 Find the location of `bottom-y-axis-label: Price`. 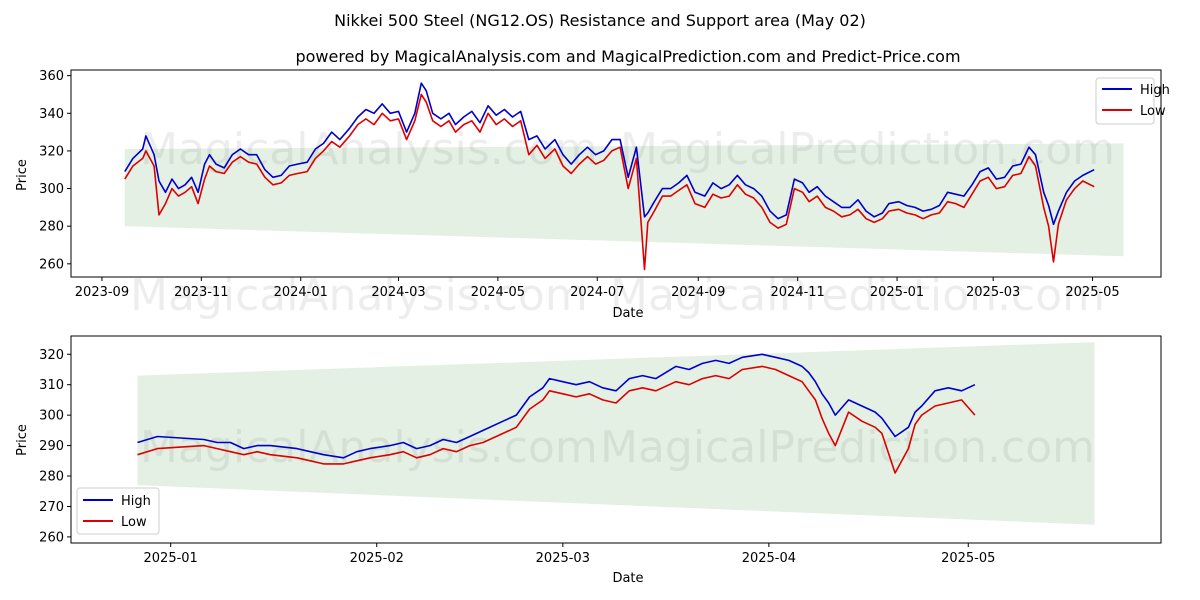

bottom-y-axis-label: Price is located at coordinates (22, 440).